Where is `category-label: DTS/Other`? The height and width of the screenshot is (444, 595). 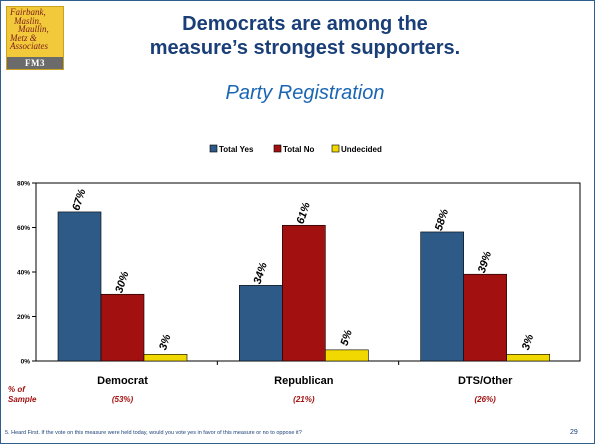 category-label: DTS/Other is located at coordinates (485, 381).